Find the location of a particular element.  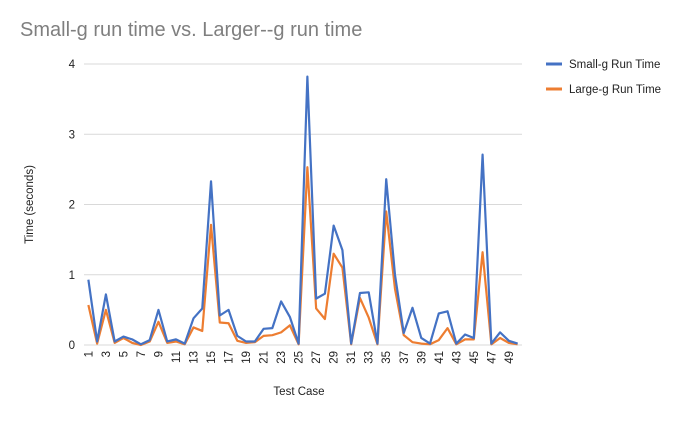

x-tick-label: 25 is located at coordinates (300, 357).